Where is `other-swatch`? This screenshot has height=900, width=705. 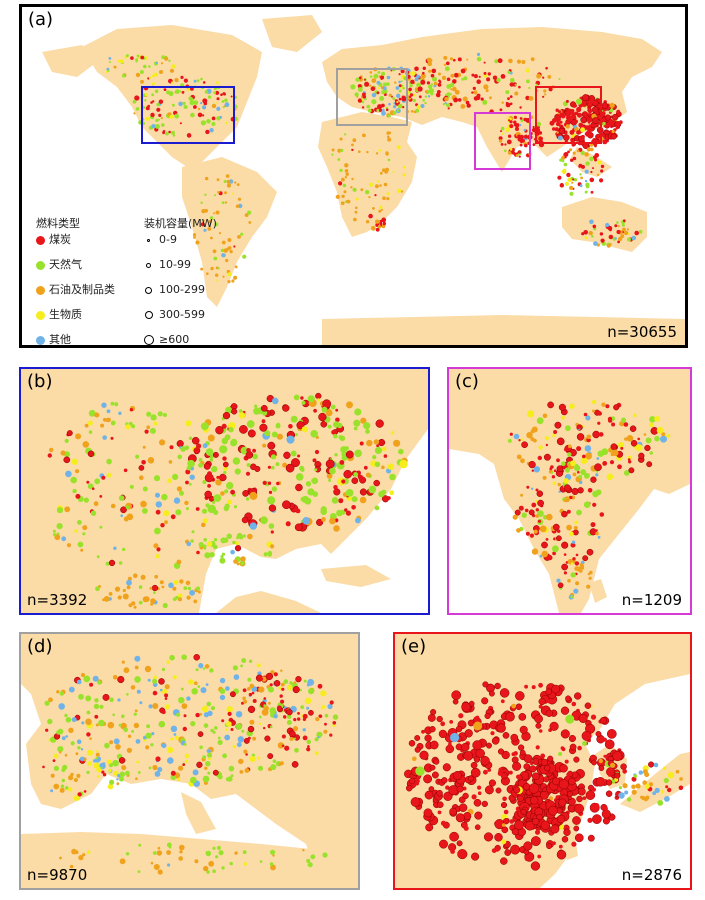
other-swatch is located at coordinates (40, 340).